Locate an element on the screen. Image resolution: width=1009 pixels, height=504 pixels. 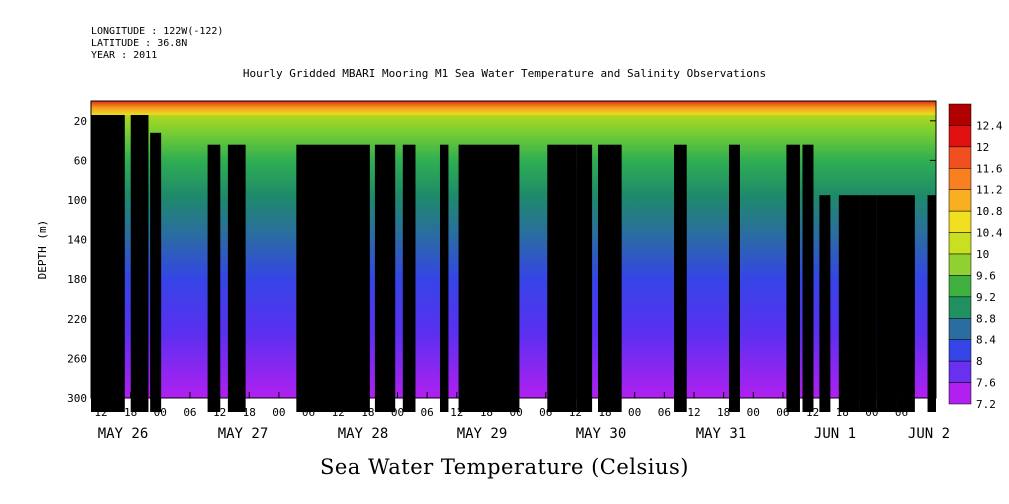
y-tick-label: 60 is located at coordinates (80, 160).